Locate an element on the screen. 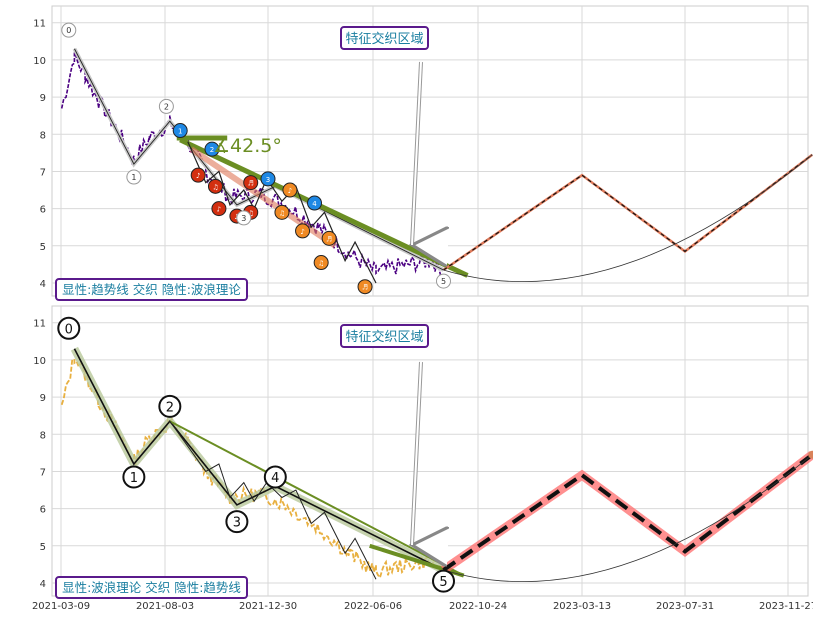  wave-number-label: 4 is located at coordinates (275, 478).